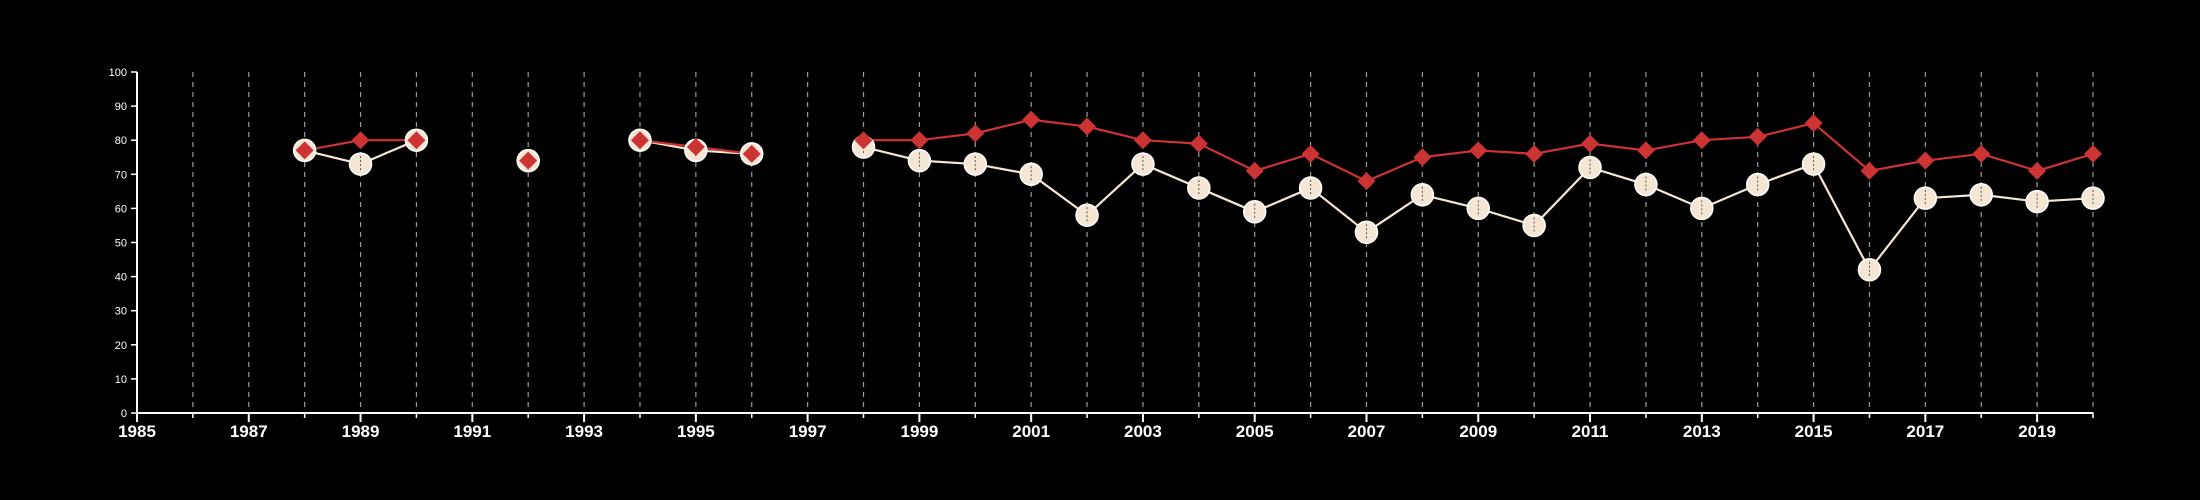 This screenshot has height=500, width=2200. What do you see at coordinates (1255, 431) in the screenshot?
I see `x-tick-label: 2005` at bounding box center [1255, 431].